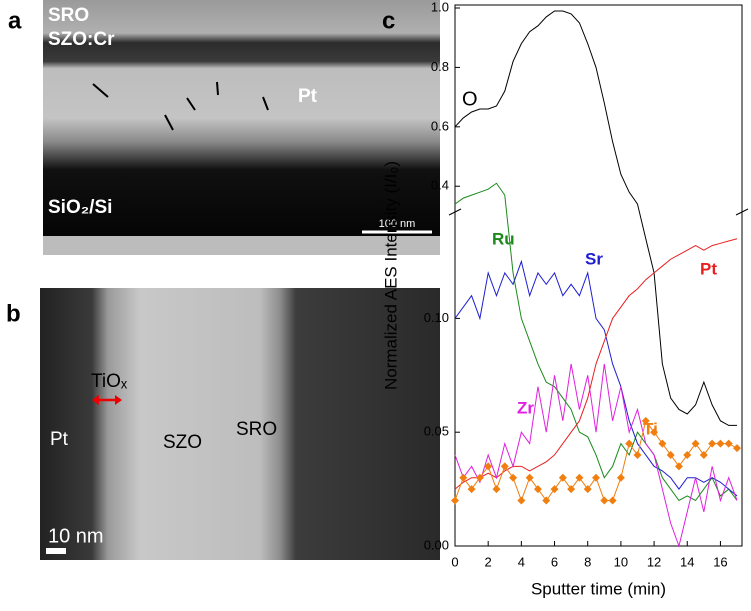 The width and height of the screenshot is (751, 611). Describe the element at coordinates (107, 400) in the screenshot. I see `arrow-heads` at that location.